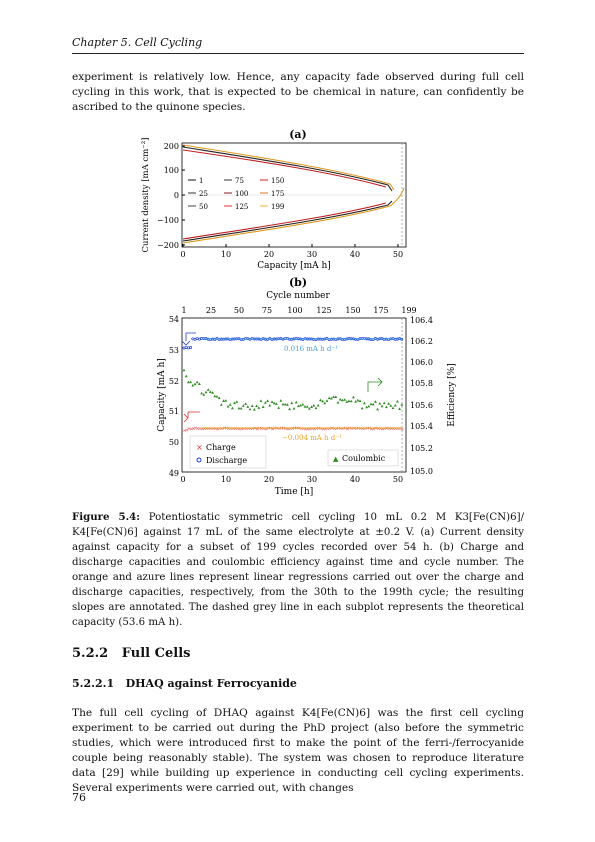 The width and height of the screenshot is (595, 842). Describe the element at coordinates (182, 479) in the screenshot. I see `panel-b-xtick: 0` at that location.